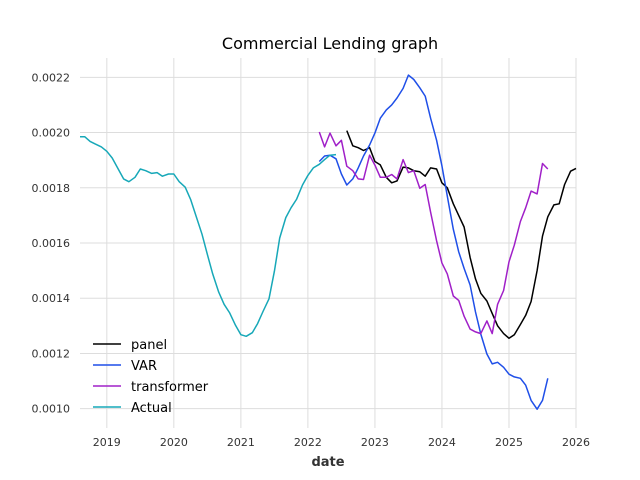  Describe the element at coordinates (51, 243) in the screenshot. I see `y-tick-label: 0.0016` at that location.